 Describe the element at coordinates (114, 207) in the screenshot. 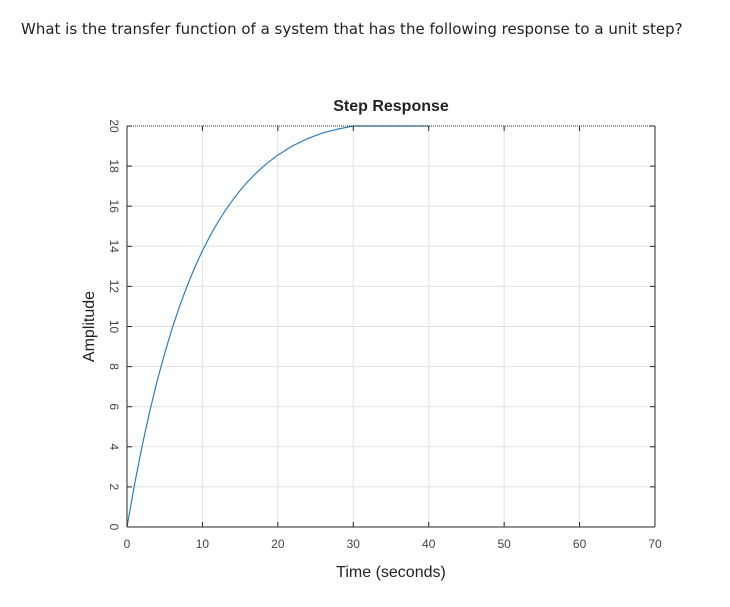

I see `y-tick-label: 16` at that location.